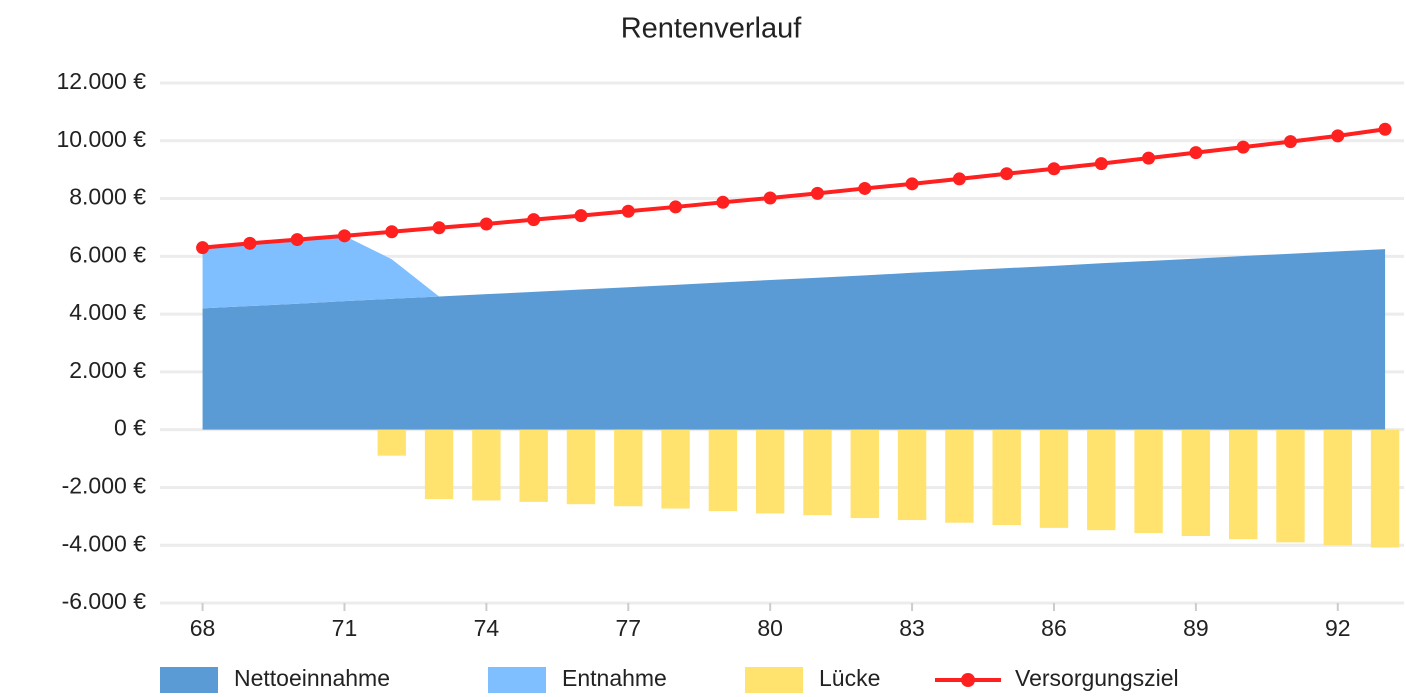  I want to click on y-tick-label: 0 €, so click(130, 428).